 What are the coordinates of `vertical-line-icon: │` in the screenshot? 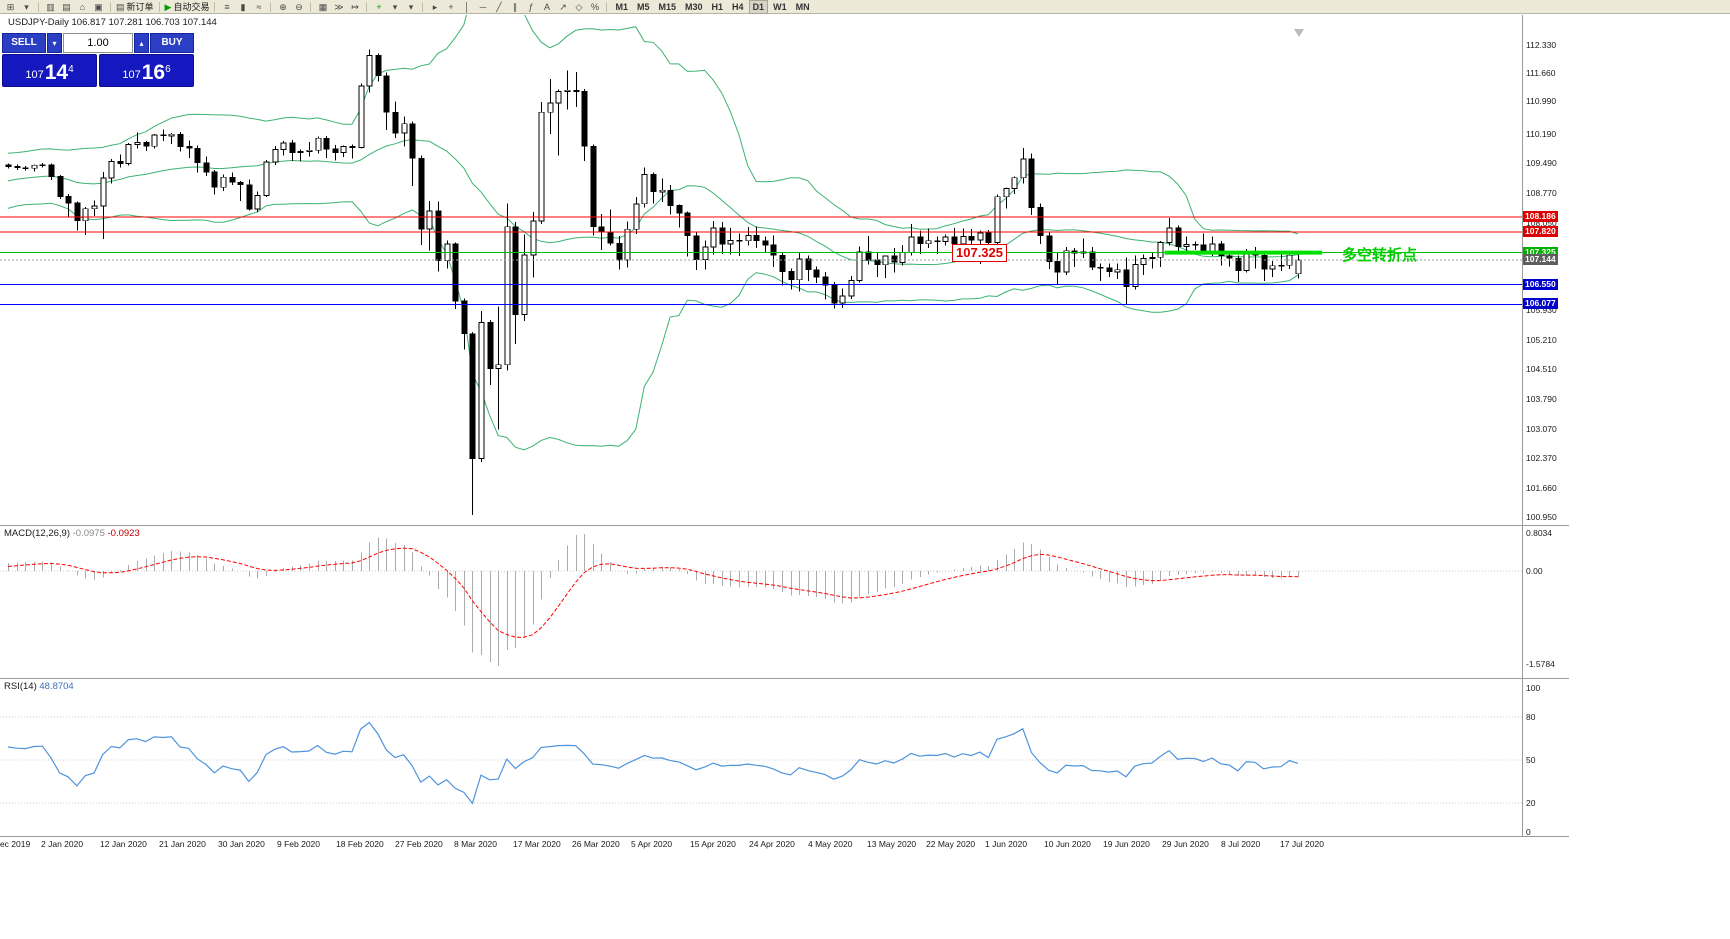 It's located at (466, 7).